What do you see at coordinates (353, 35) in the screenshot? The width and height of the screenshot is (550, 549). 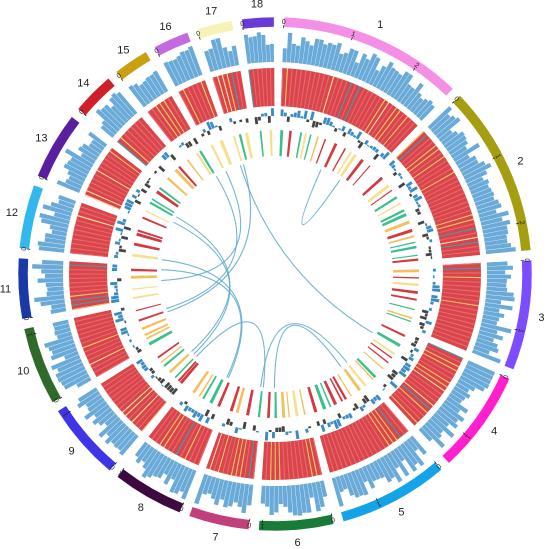 I see `tick-label: 1` at bounding box center [353, 35].